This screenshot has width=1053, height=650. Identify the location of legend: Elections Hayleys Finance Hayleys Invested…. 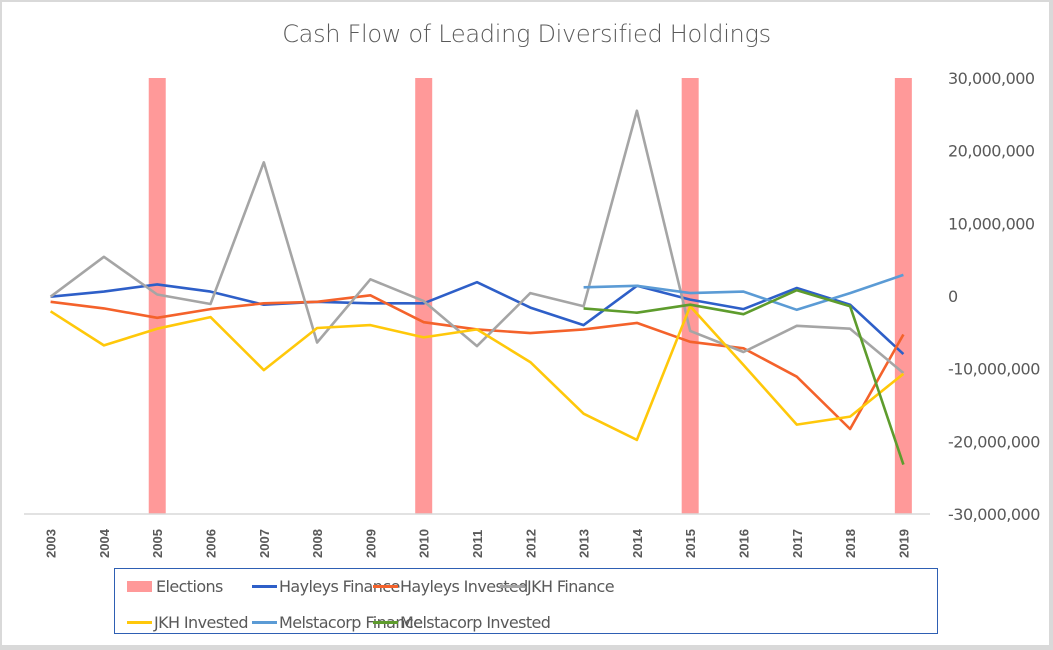
(526, 601).